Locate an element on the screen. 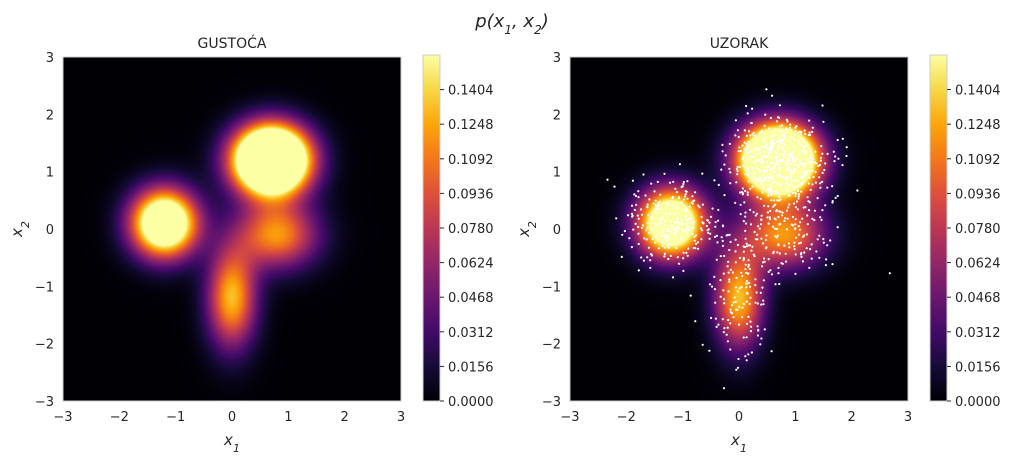 The height and width of the screenshot is (461, 1017). y-tick-label: 0 is located at coordinates (50, 230).